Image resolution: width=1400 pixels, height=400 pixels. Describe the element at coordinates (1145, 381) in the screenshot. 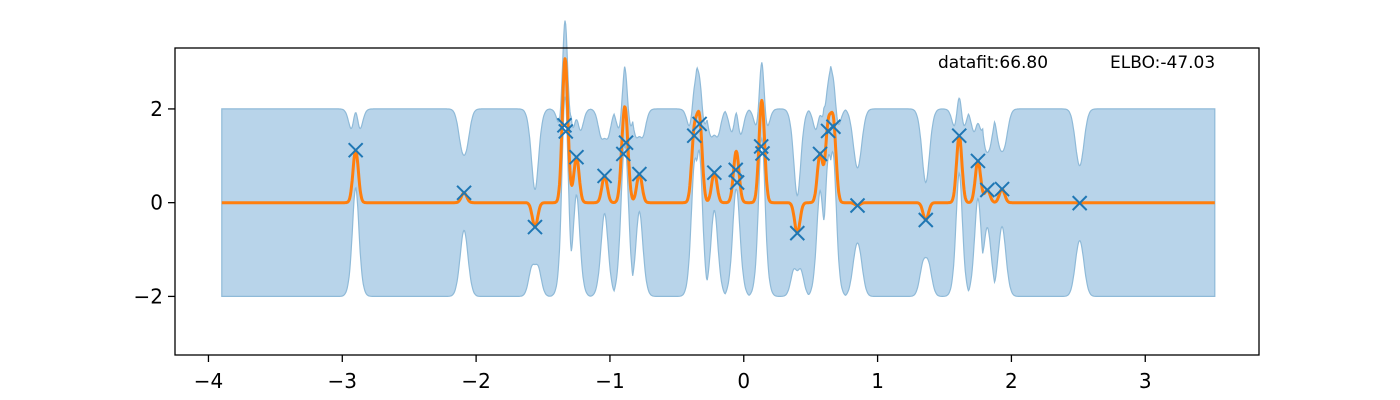

I see `x-tick-label: 3` at that location.